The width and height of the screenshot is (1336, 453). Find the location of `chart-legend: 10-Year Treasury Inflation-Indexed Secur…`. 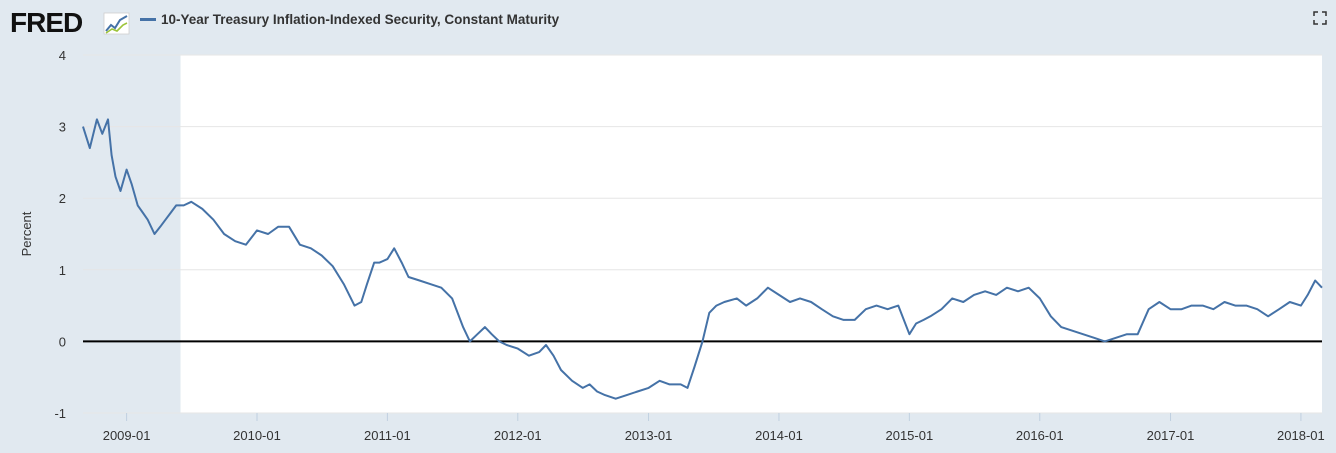

chart-legend: 10-Year Treasury Inflation-Indexed Secur… is located at coordinates (349, 19).